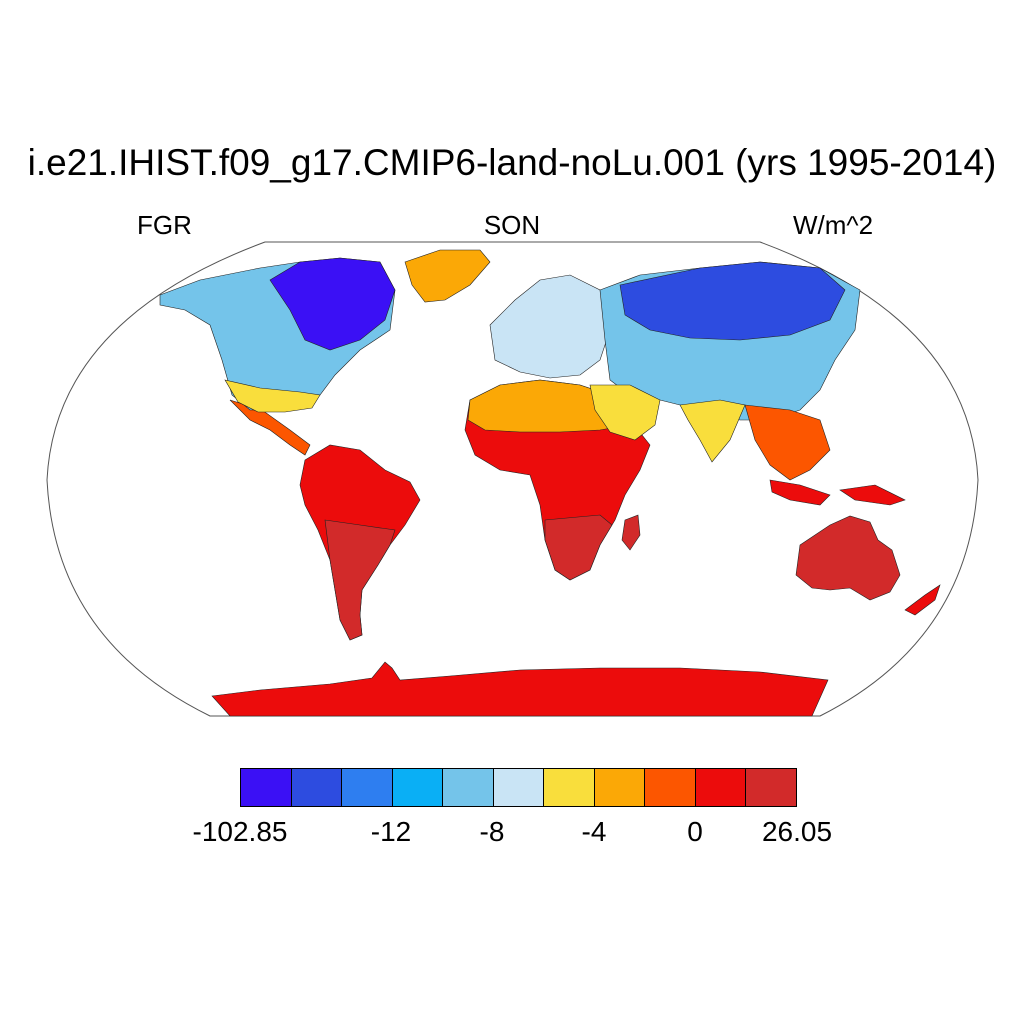 The image size is (1024, 1024). I want to click on europe, so click(550, 326).